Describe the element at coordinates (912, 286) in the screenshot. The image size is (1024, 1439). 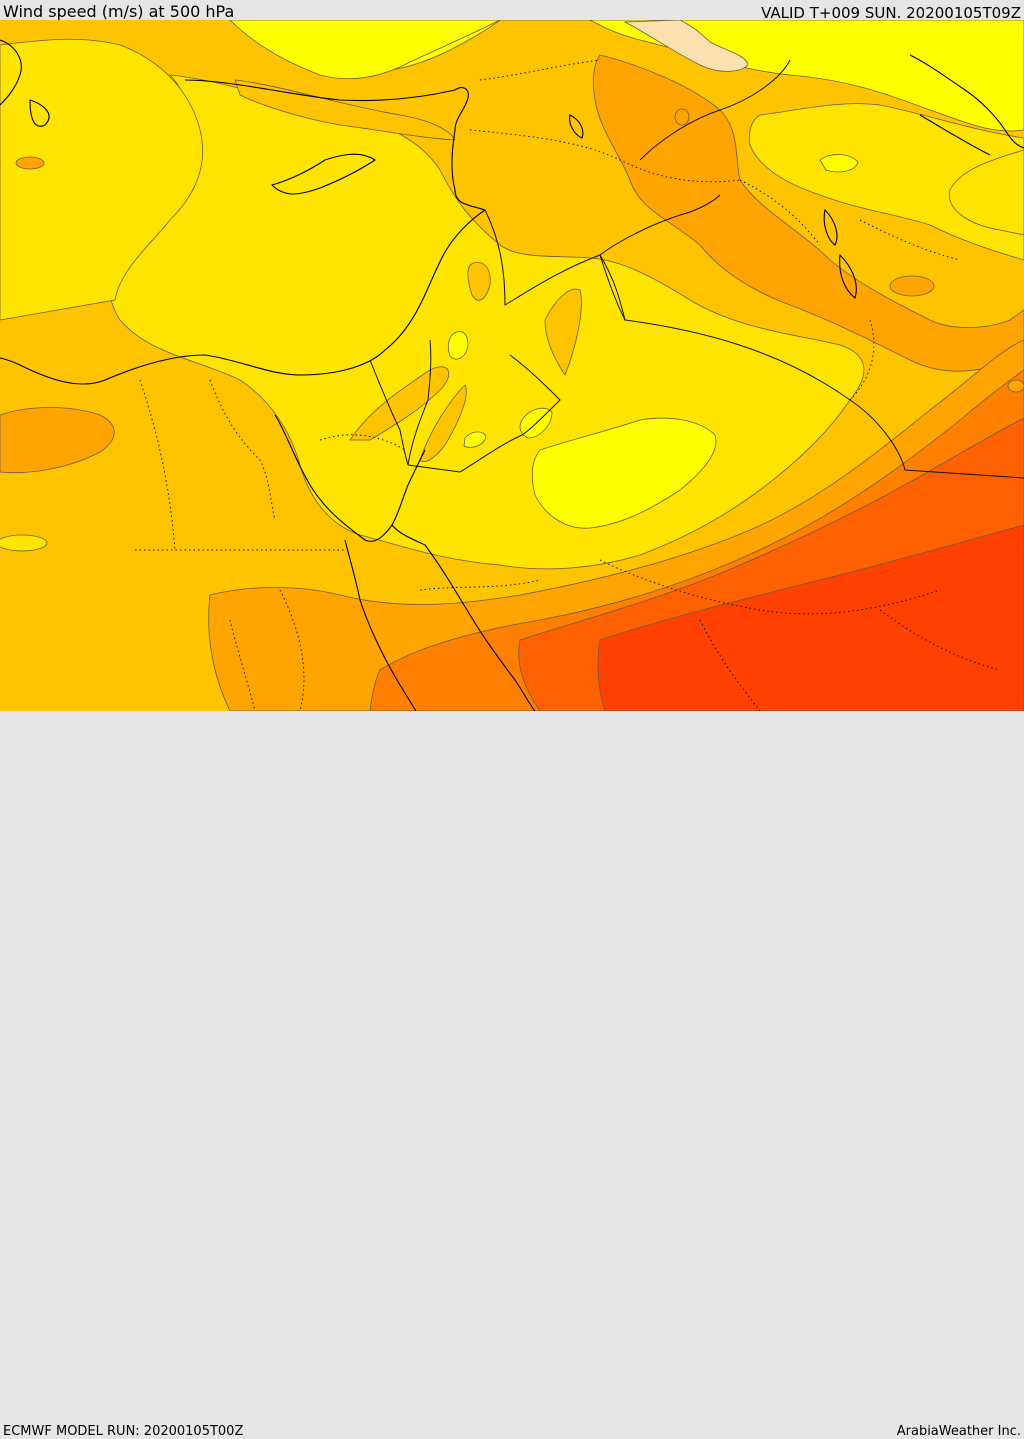
I see `band-dot-c` at that location.